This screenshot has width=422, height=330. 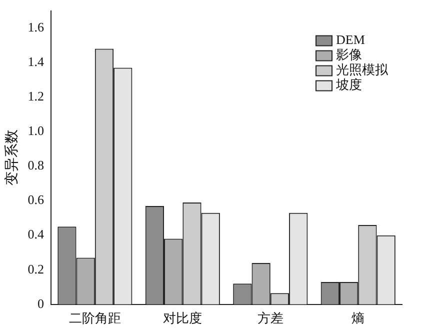 I want to click on x-tick-label: 对比度, so click(x=182, y=318).